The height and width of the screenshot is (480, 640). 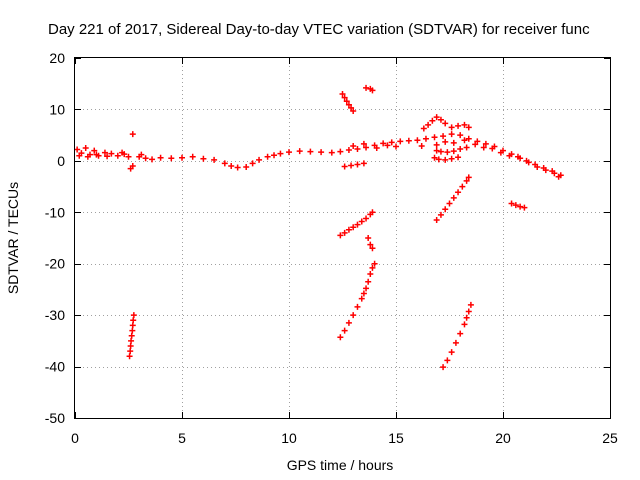 What do you see at coordinates (340, 465) in the screenshot?
I see `x-axis-label: GPS time / hours` at bounding box center [340, 465].